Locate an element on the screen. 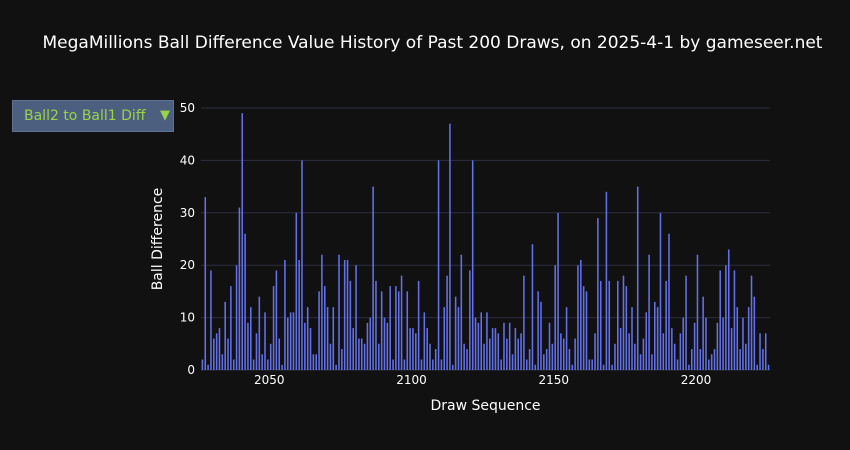 The height and width of the screenshot is (450, 850). chevron-down-icon: ▼ is located at coordinates (165, 115).